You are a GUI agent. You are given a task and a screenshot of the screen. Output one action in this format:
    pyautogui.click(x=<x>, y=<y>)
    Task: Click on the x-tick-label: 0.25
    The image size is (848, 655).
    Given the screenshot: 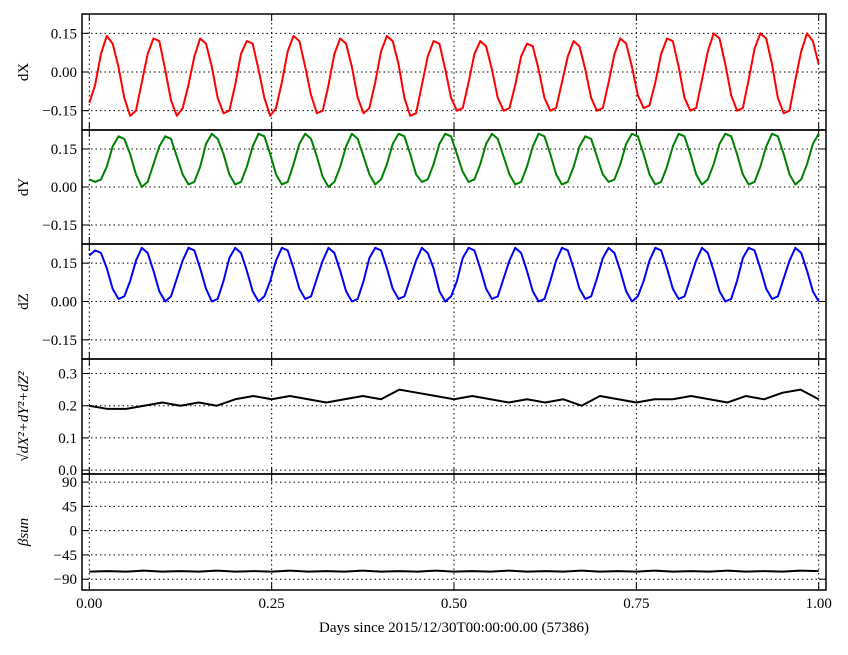 What is the action you would take?
    pyautogui.click(x=272, y=604)
    